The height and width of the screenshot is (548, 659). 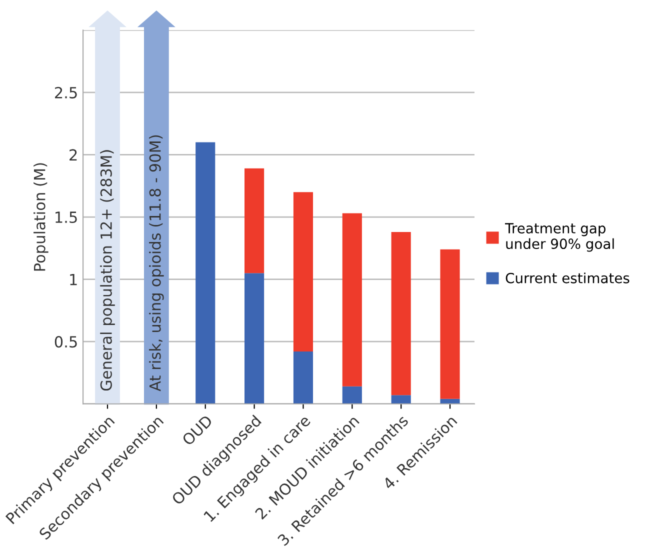 What do you see at coordinates (73, 155) in the screenshot?
I see `y-tick-label: 2` at bounding box center [73, 155].